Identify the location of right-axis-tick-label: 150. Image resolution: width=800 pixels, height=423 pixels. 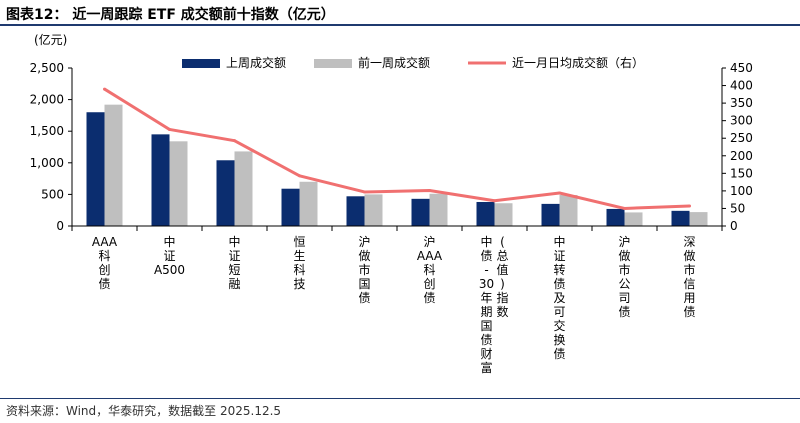
(741, 173).